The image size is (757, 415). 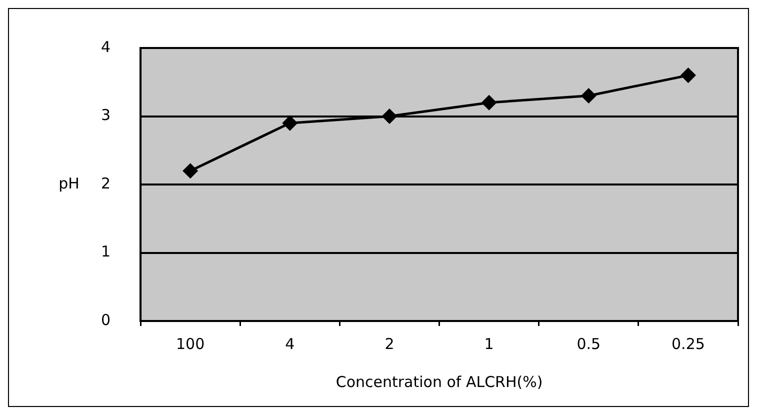 I want to click on x-tick-label: 1, so click(x=489, y=343).